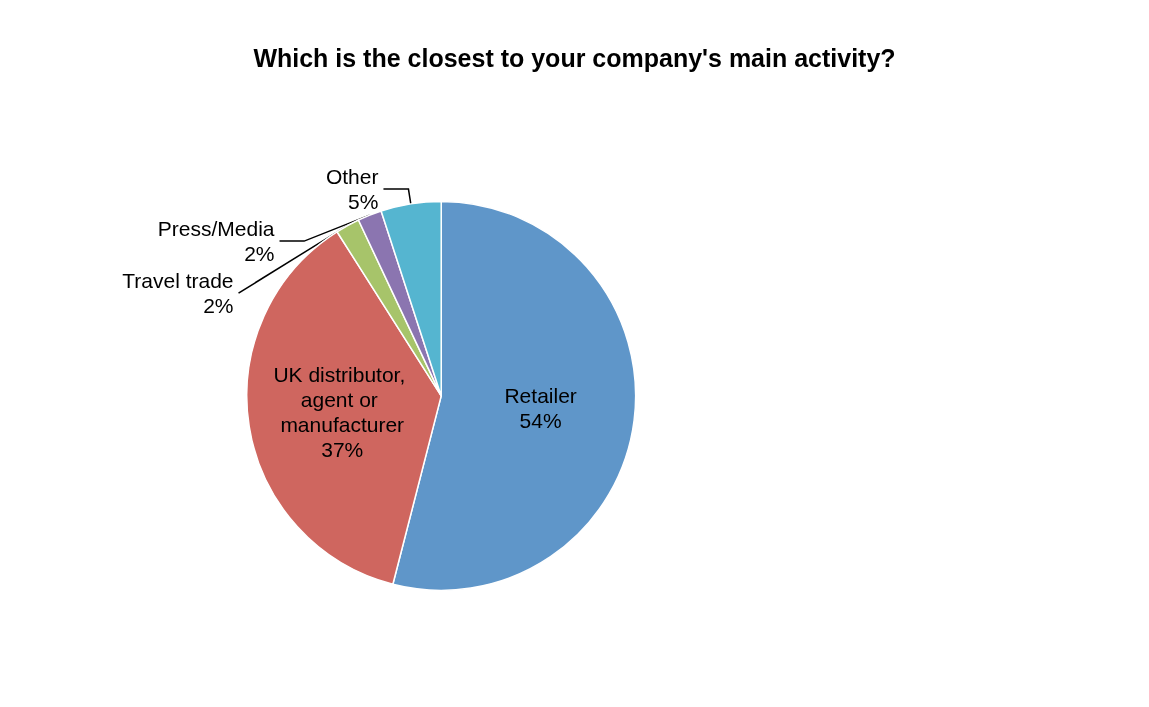 Image resolution: width=1149 pixels, height=707 pixels. I want to click on data-label: 54%, so click(540, 421).